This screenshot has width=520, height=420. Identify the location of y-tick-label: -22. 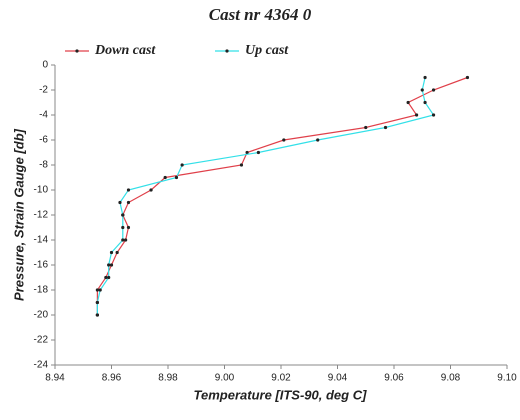
(41, 340).